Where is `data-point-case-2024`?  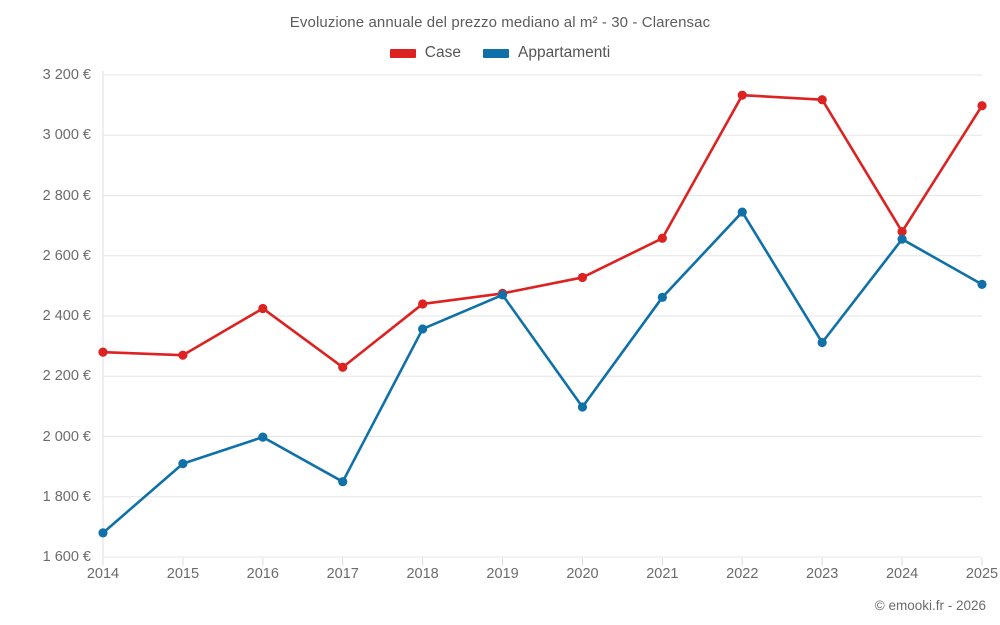
data-point-case-2024 is located at coordinates (902, 232).